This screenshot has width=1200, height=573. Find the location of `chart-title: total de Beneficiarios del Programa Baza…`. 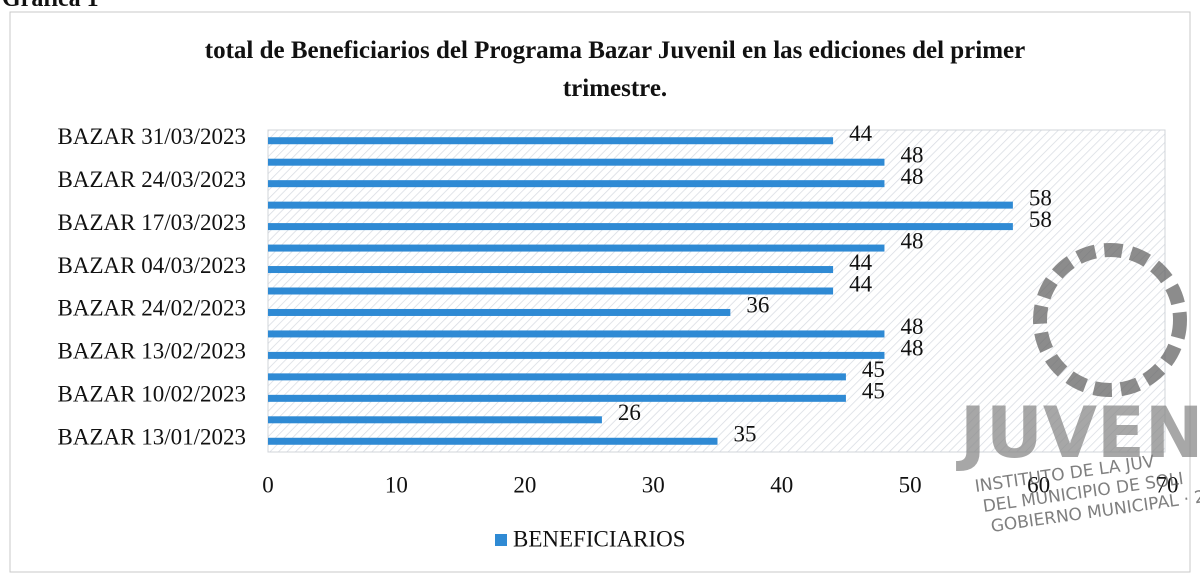

chart-title: total de Beneficiarios del Programa Baza… is located at coordinates (615, 69).